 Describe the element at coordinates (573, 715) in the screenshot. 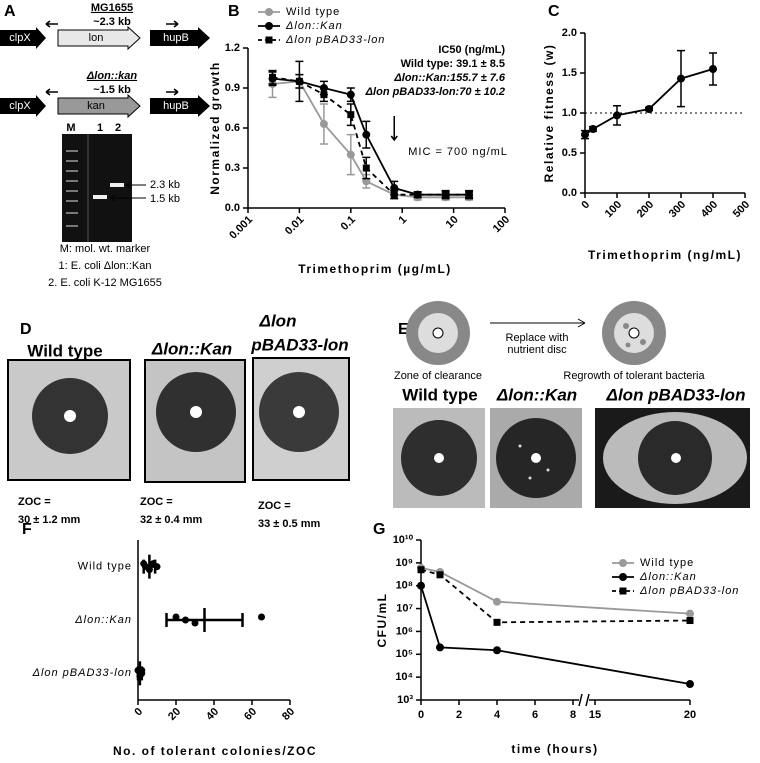

I see `x-tick-label: 8` at that location.